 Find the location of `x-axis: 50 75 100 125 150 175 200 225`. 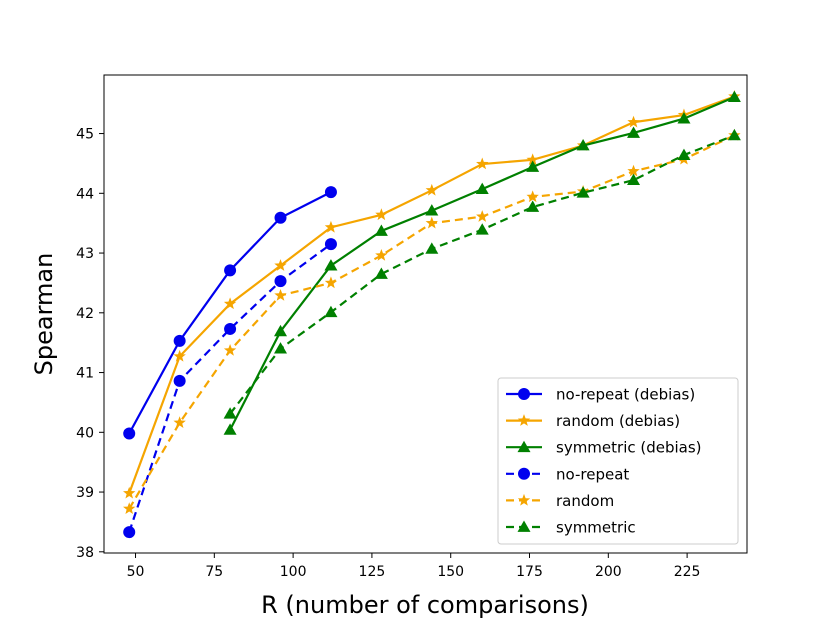

x-axis: 50 75 100 125 150 175 200 225 is located at coordinates (414, 566).